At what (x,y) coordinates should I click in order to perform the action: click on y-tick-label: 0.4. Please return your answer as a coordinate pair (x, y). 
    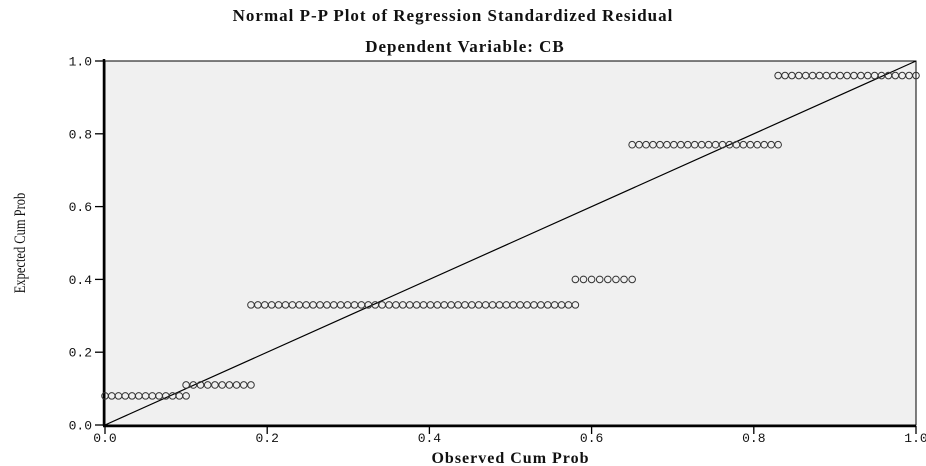
    Looking at the image, I should click on (81, 280).